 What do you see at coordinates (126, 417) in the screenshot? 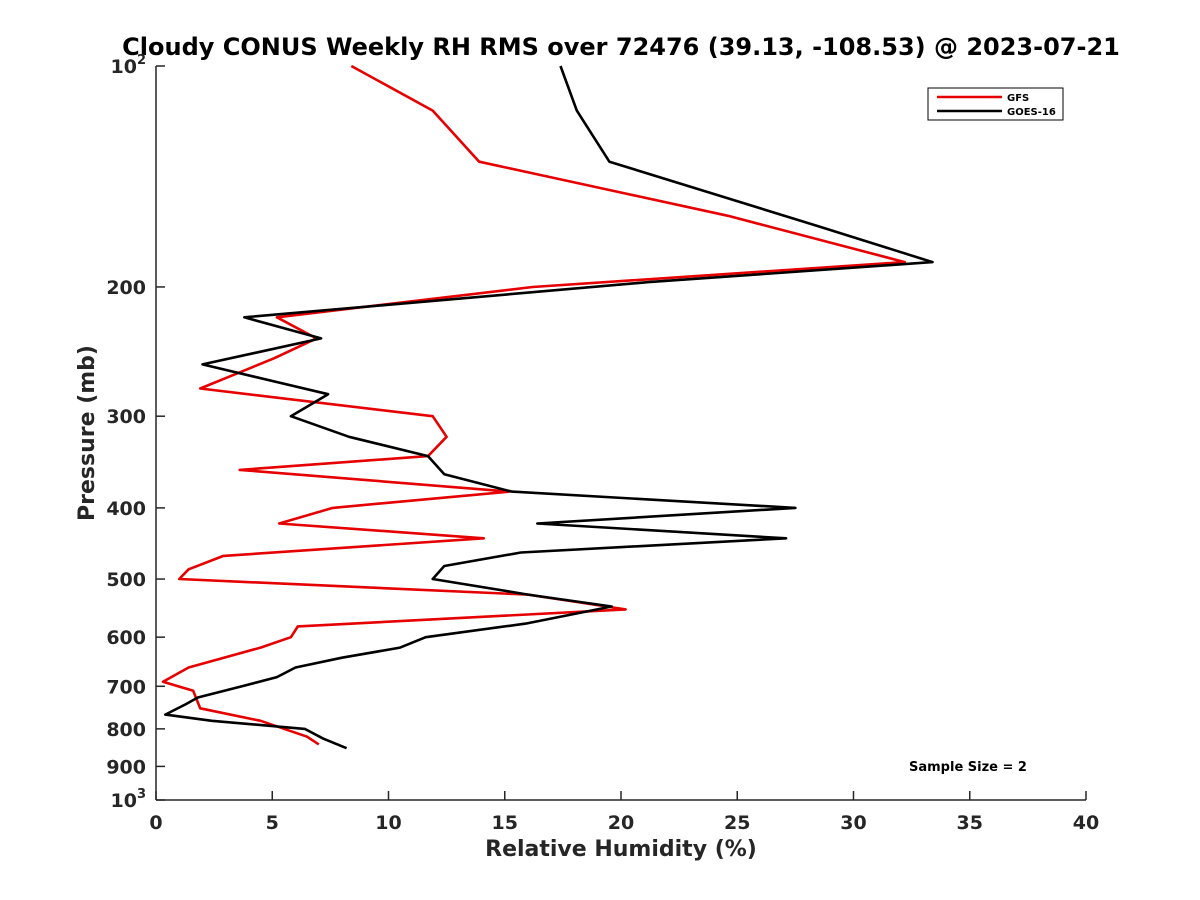
I see `y-tick-label: 300` at bounding box center [126, 417].